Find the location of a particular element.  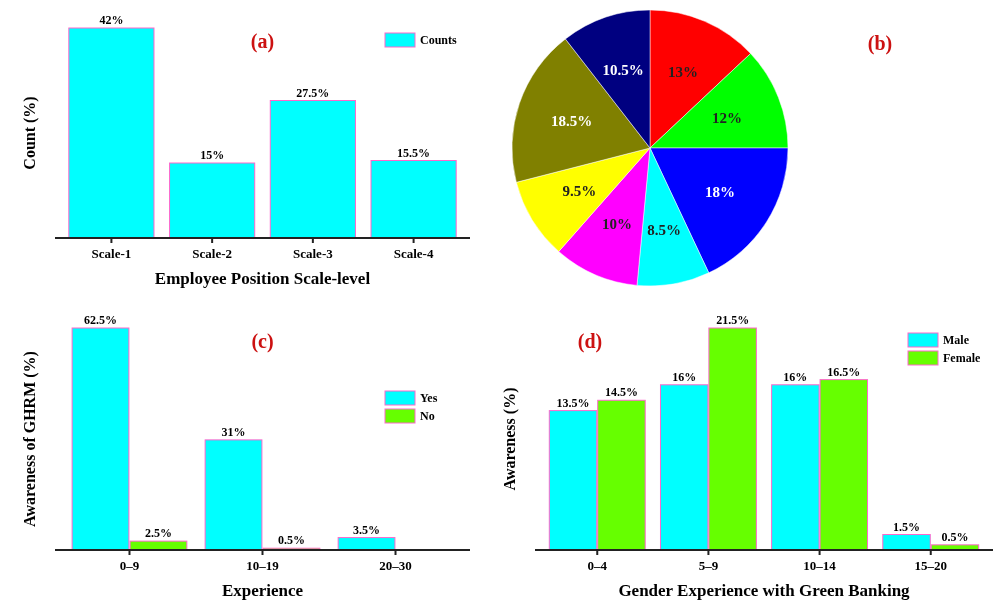

x-axis-title: Employee Position Scale-level is located at coordinates (262, 278).